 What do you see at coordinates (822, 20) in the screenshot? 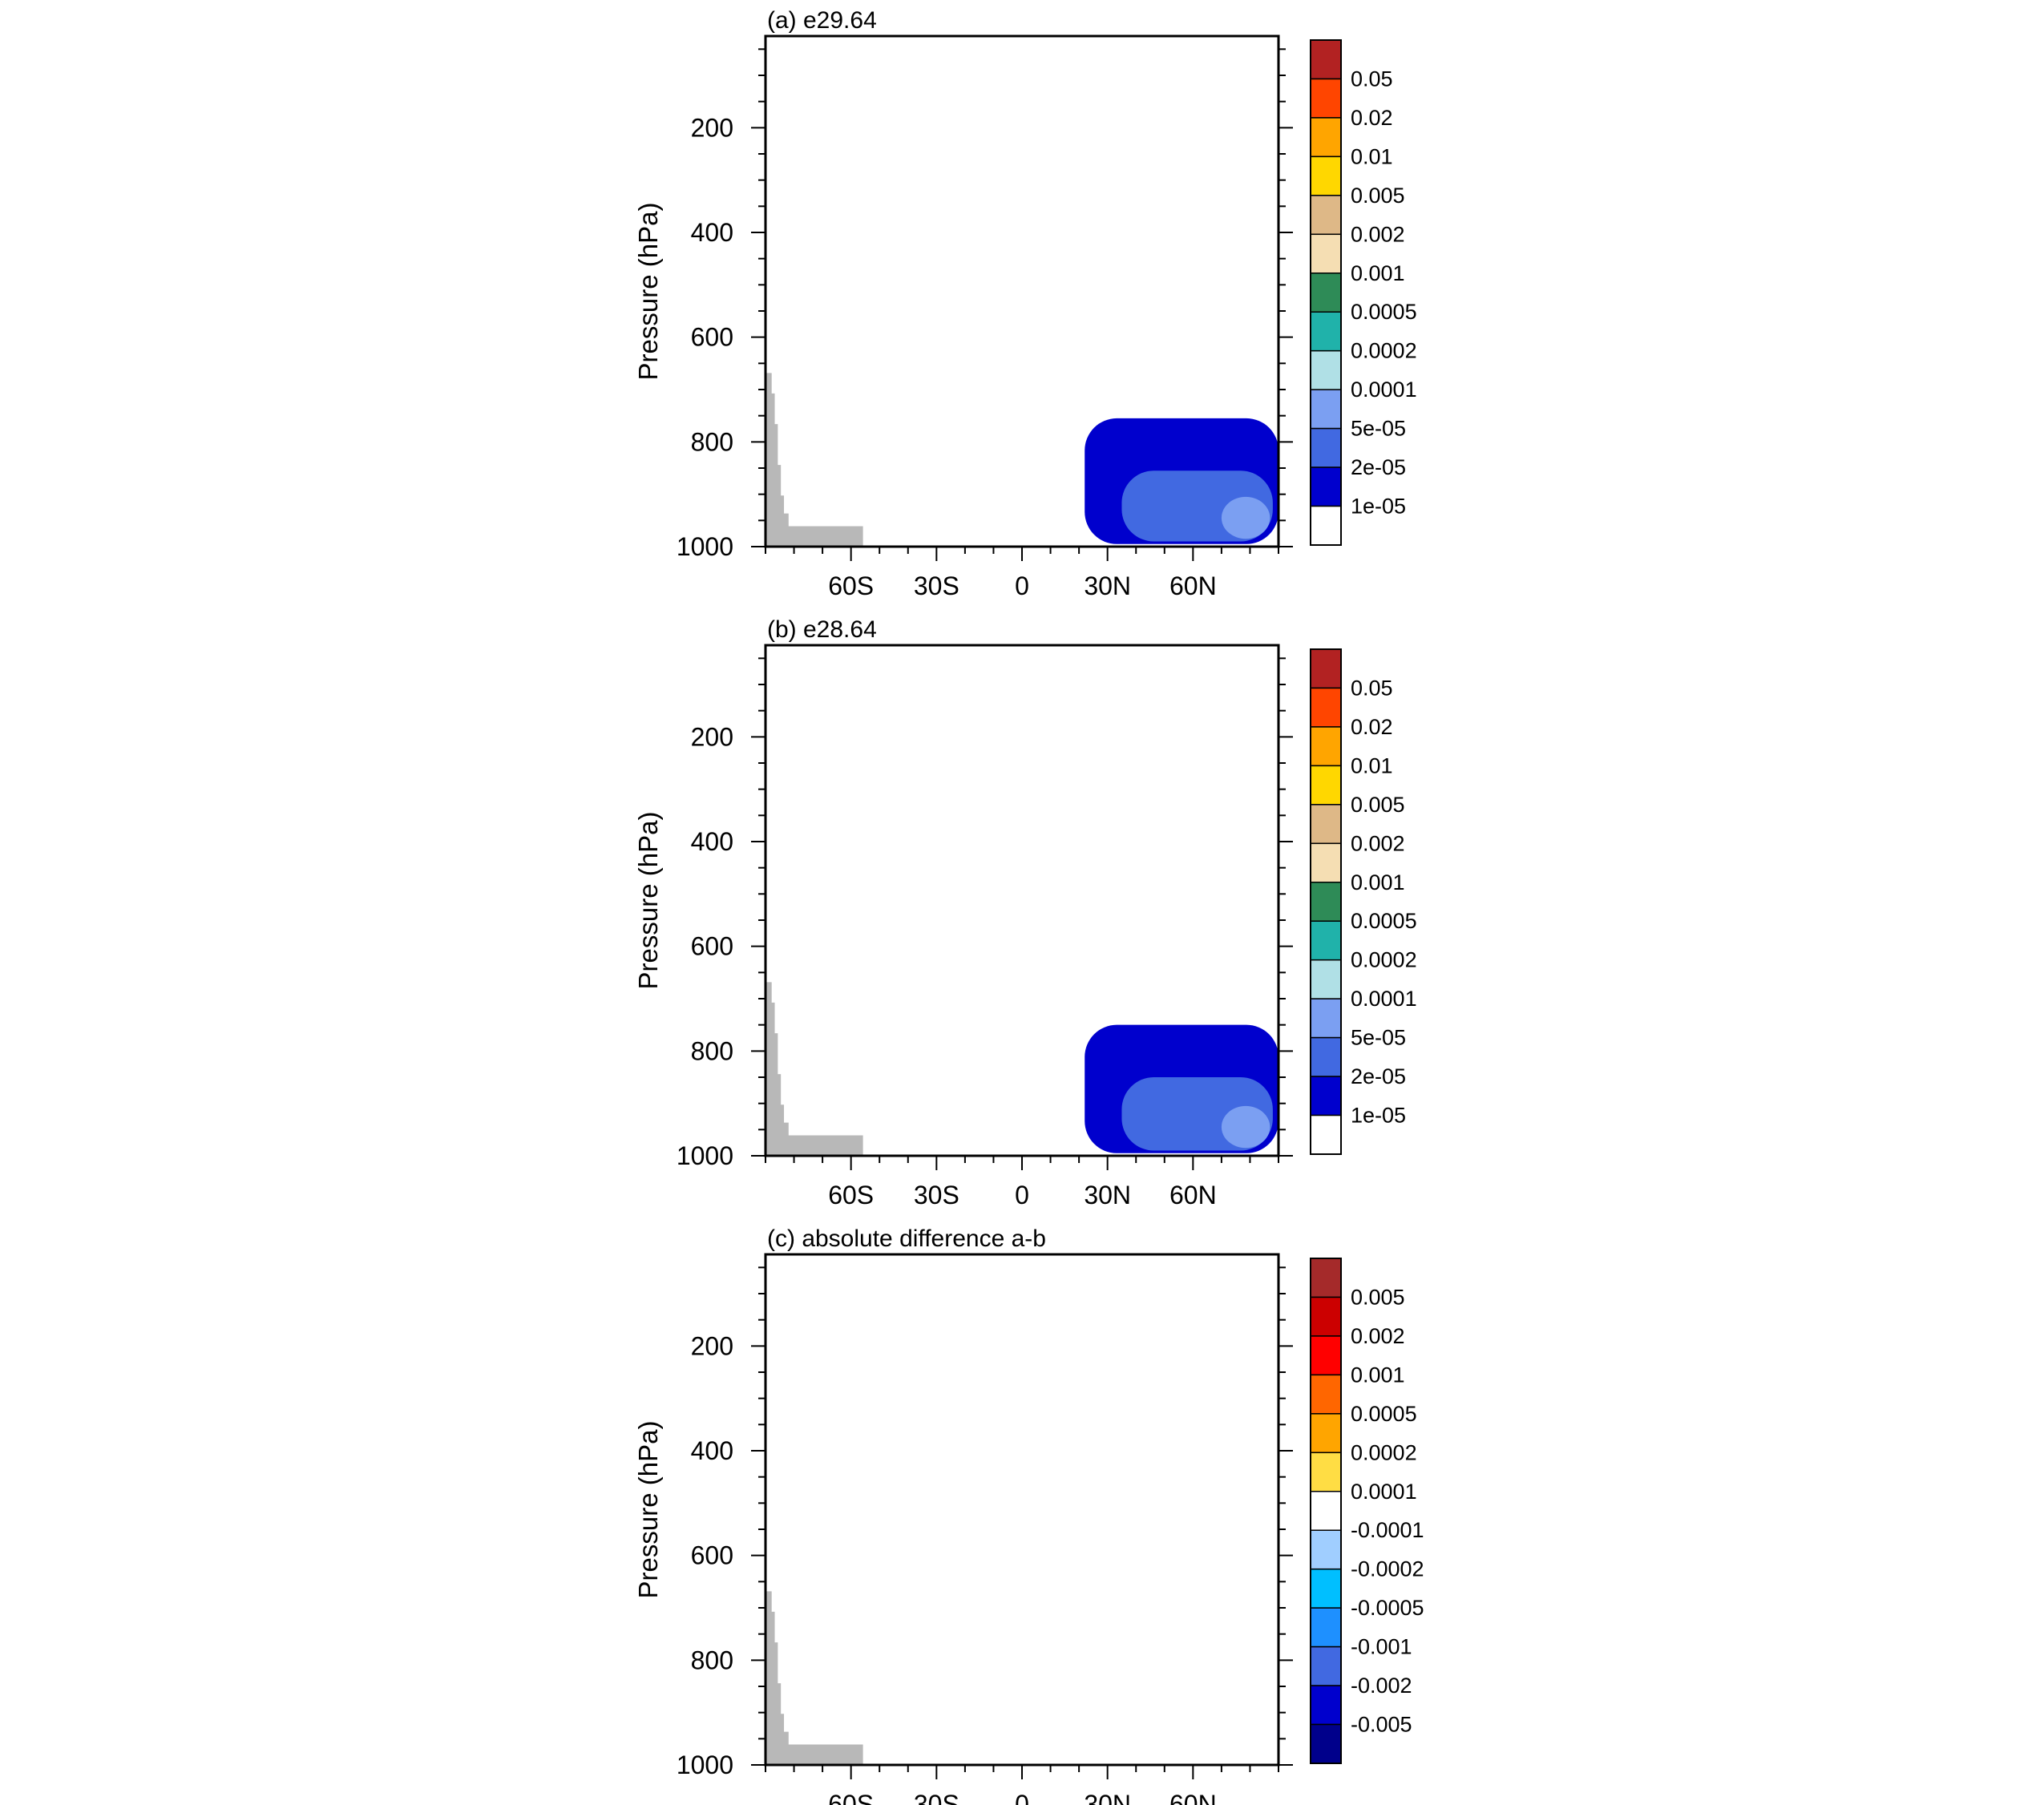
I see `panel-title: (a) e29.64` at bounding box center [822, 20].